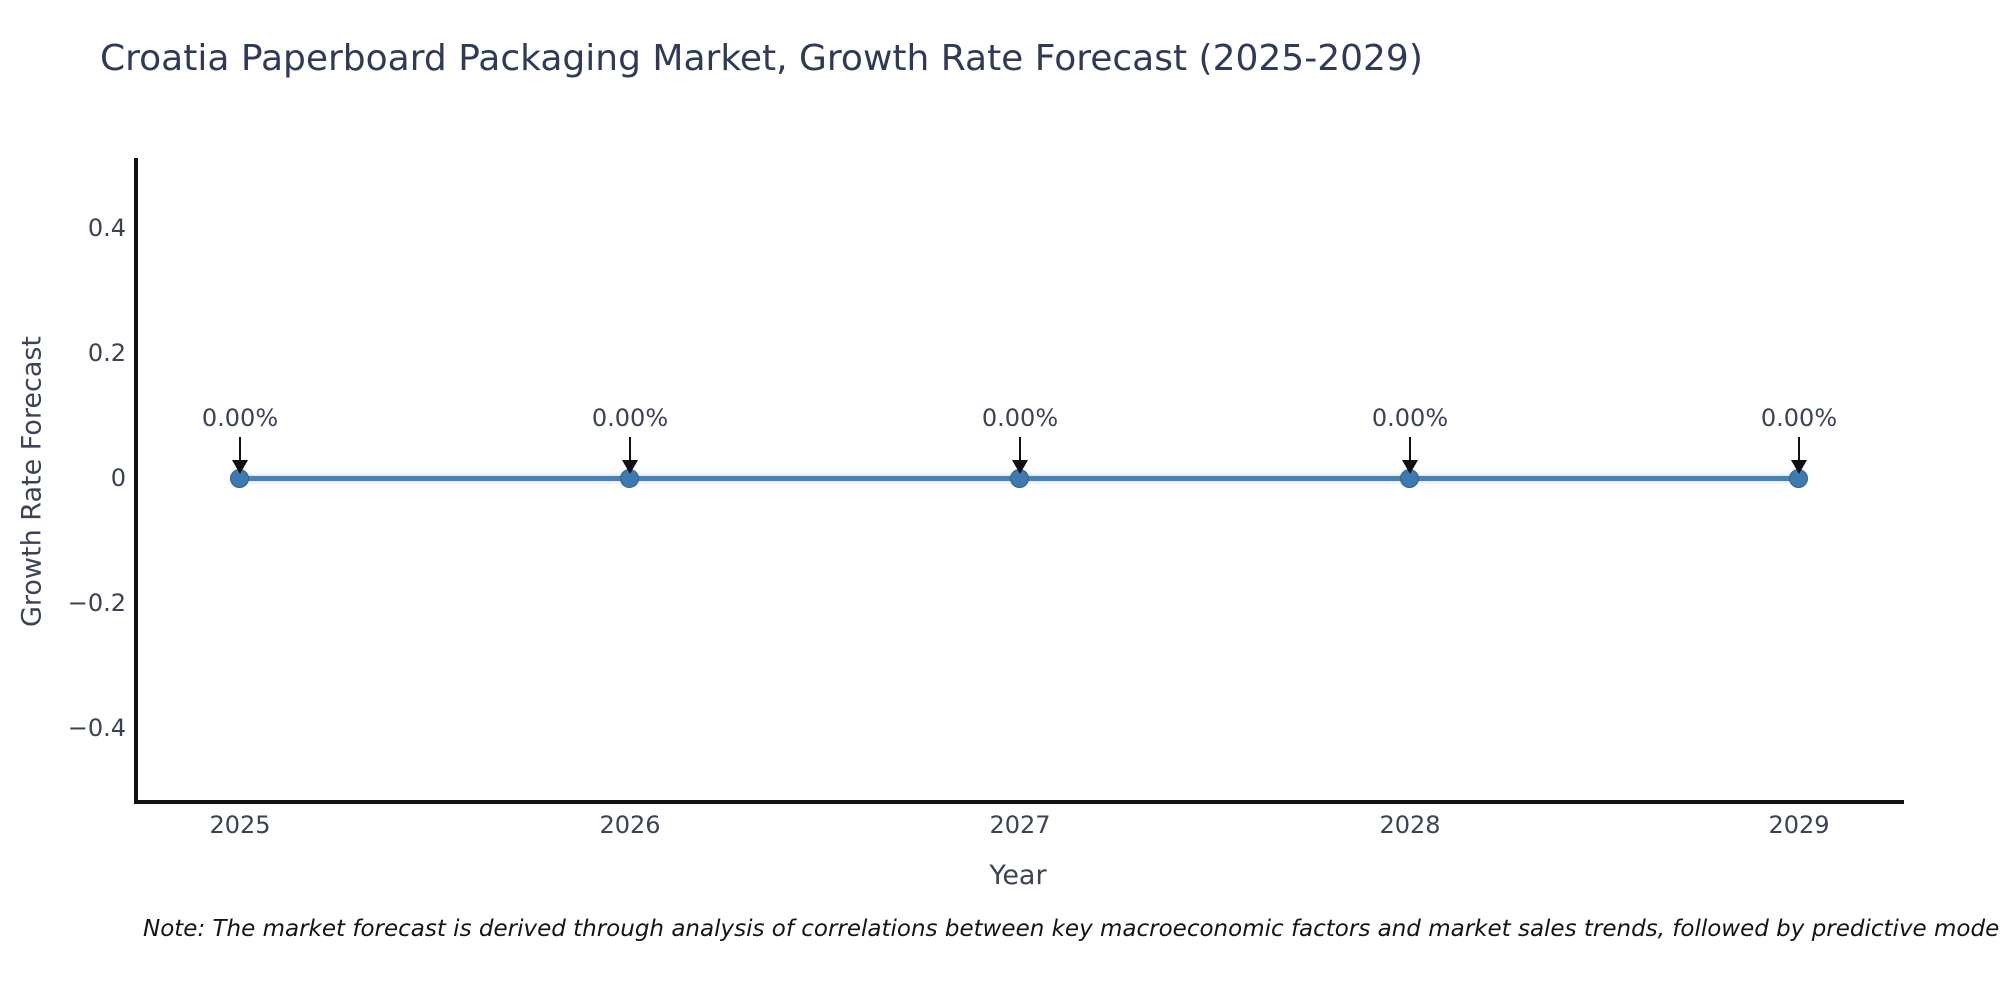  Describe the element at coordinates (106, 353) in the screenshot. I see `y-tick-label: 0.2` at that location.